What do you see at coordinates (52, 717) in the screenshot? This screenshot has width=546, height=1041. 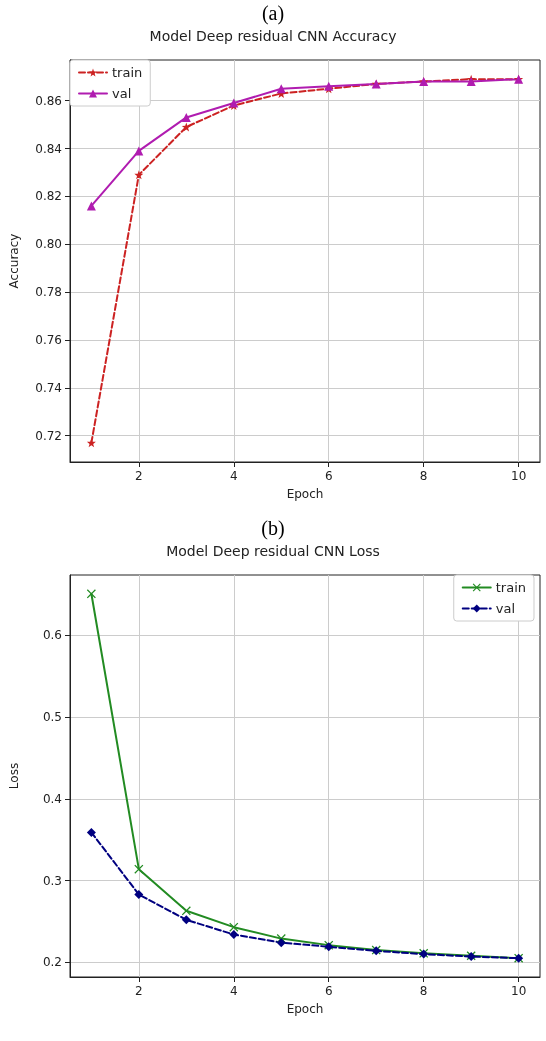 I see `y-tick-label: 0.5` at bounding box center [52, 717].